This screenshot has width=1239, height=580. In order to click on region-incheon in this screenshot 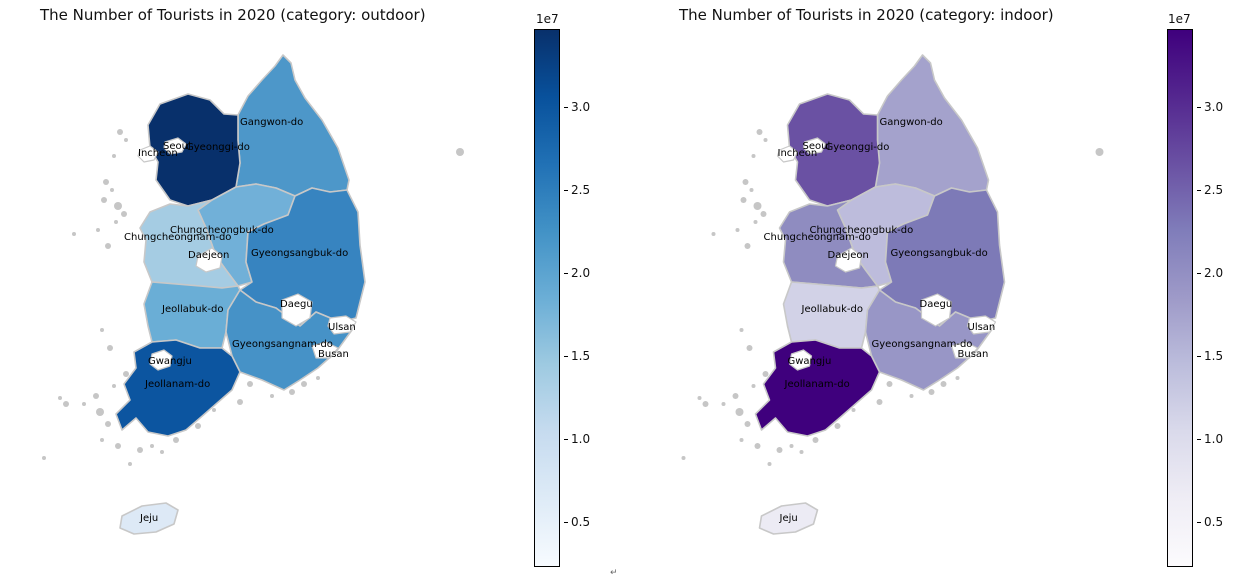, I will do `click(148, 154)`.